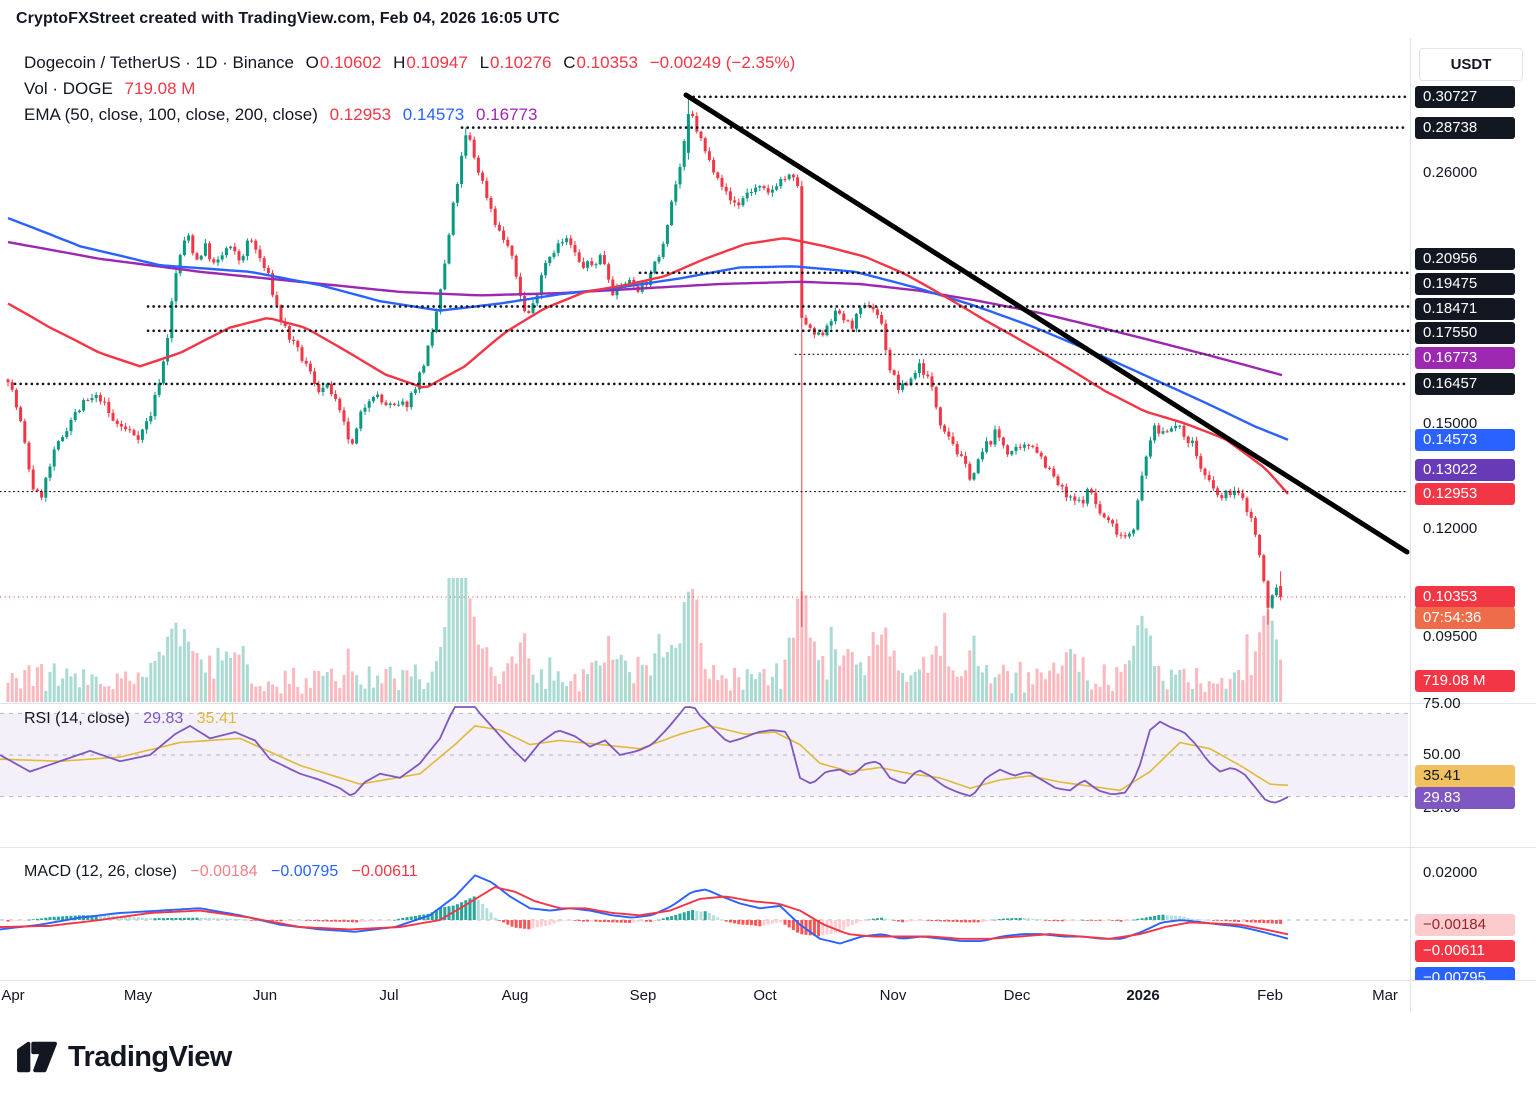 The width and height of the screenshot is (1536, 1102). I want to click on price-axis-badge: 0.14573, so click(1465, 440).